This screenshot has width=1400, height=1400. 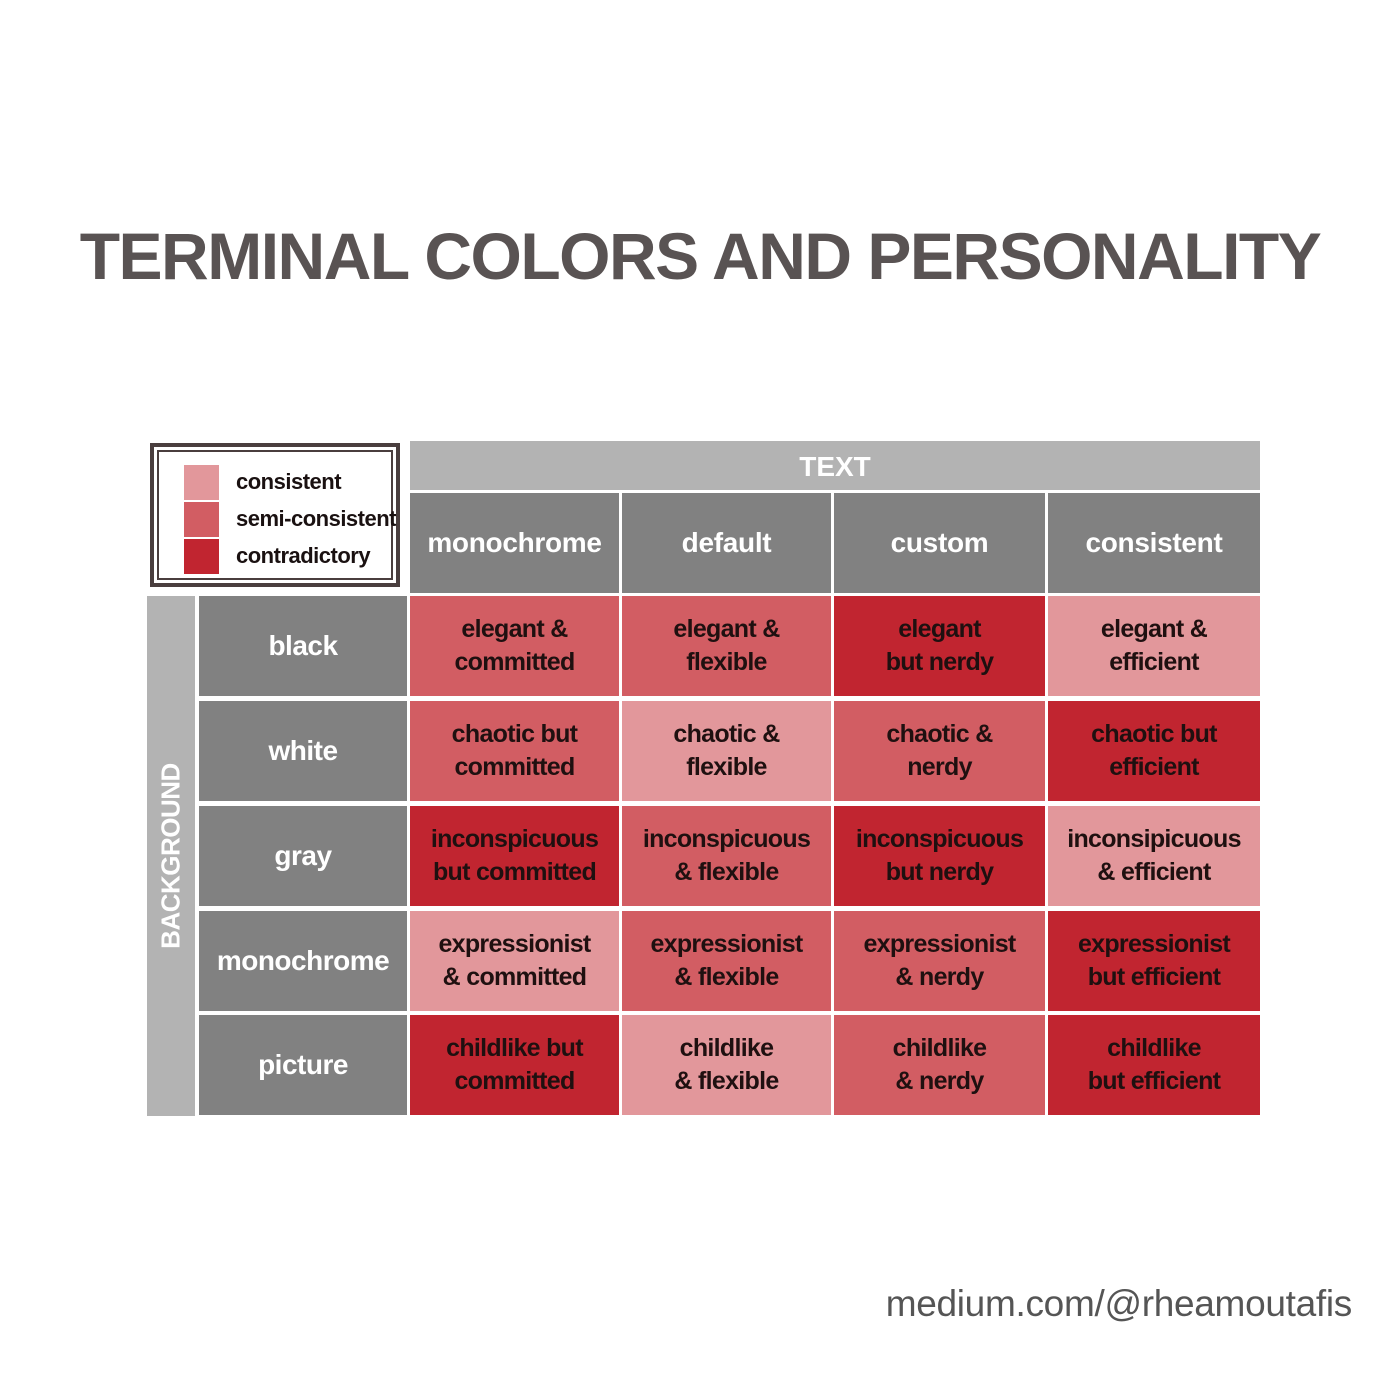 What do you see at coordinates (1154, 872) in the screenshot?
I see `cell-text-line: & efficient` at bounding box center [1154, 872].